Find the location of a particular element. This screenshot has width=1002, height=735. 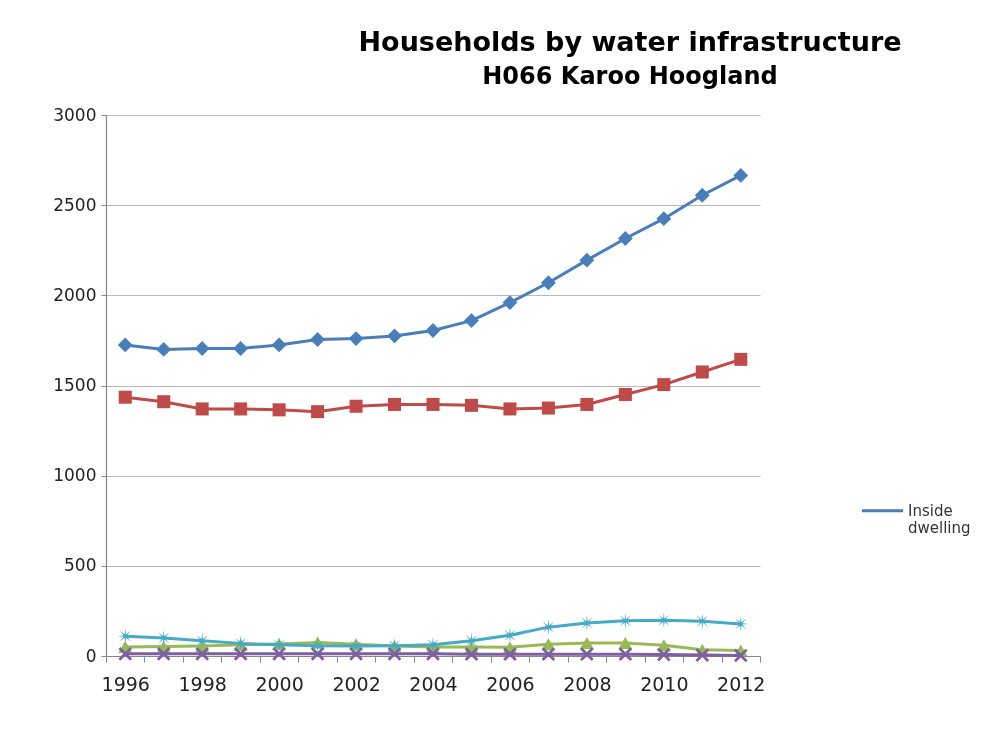

chart-title: Households by water infrastructure is located at coordinates (630, 41).